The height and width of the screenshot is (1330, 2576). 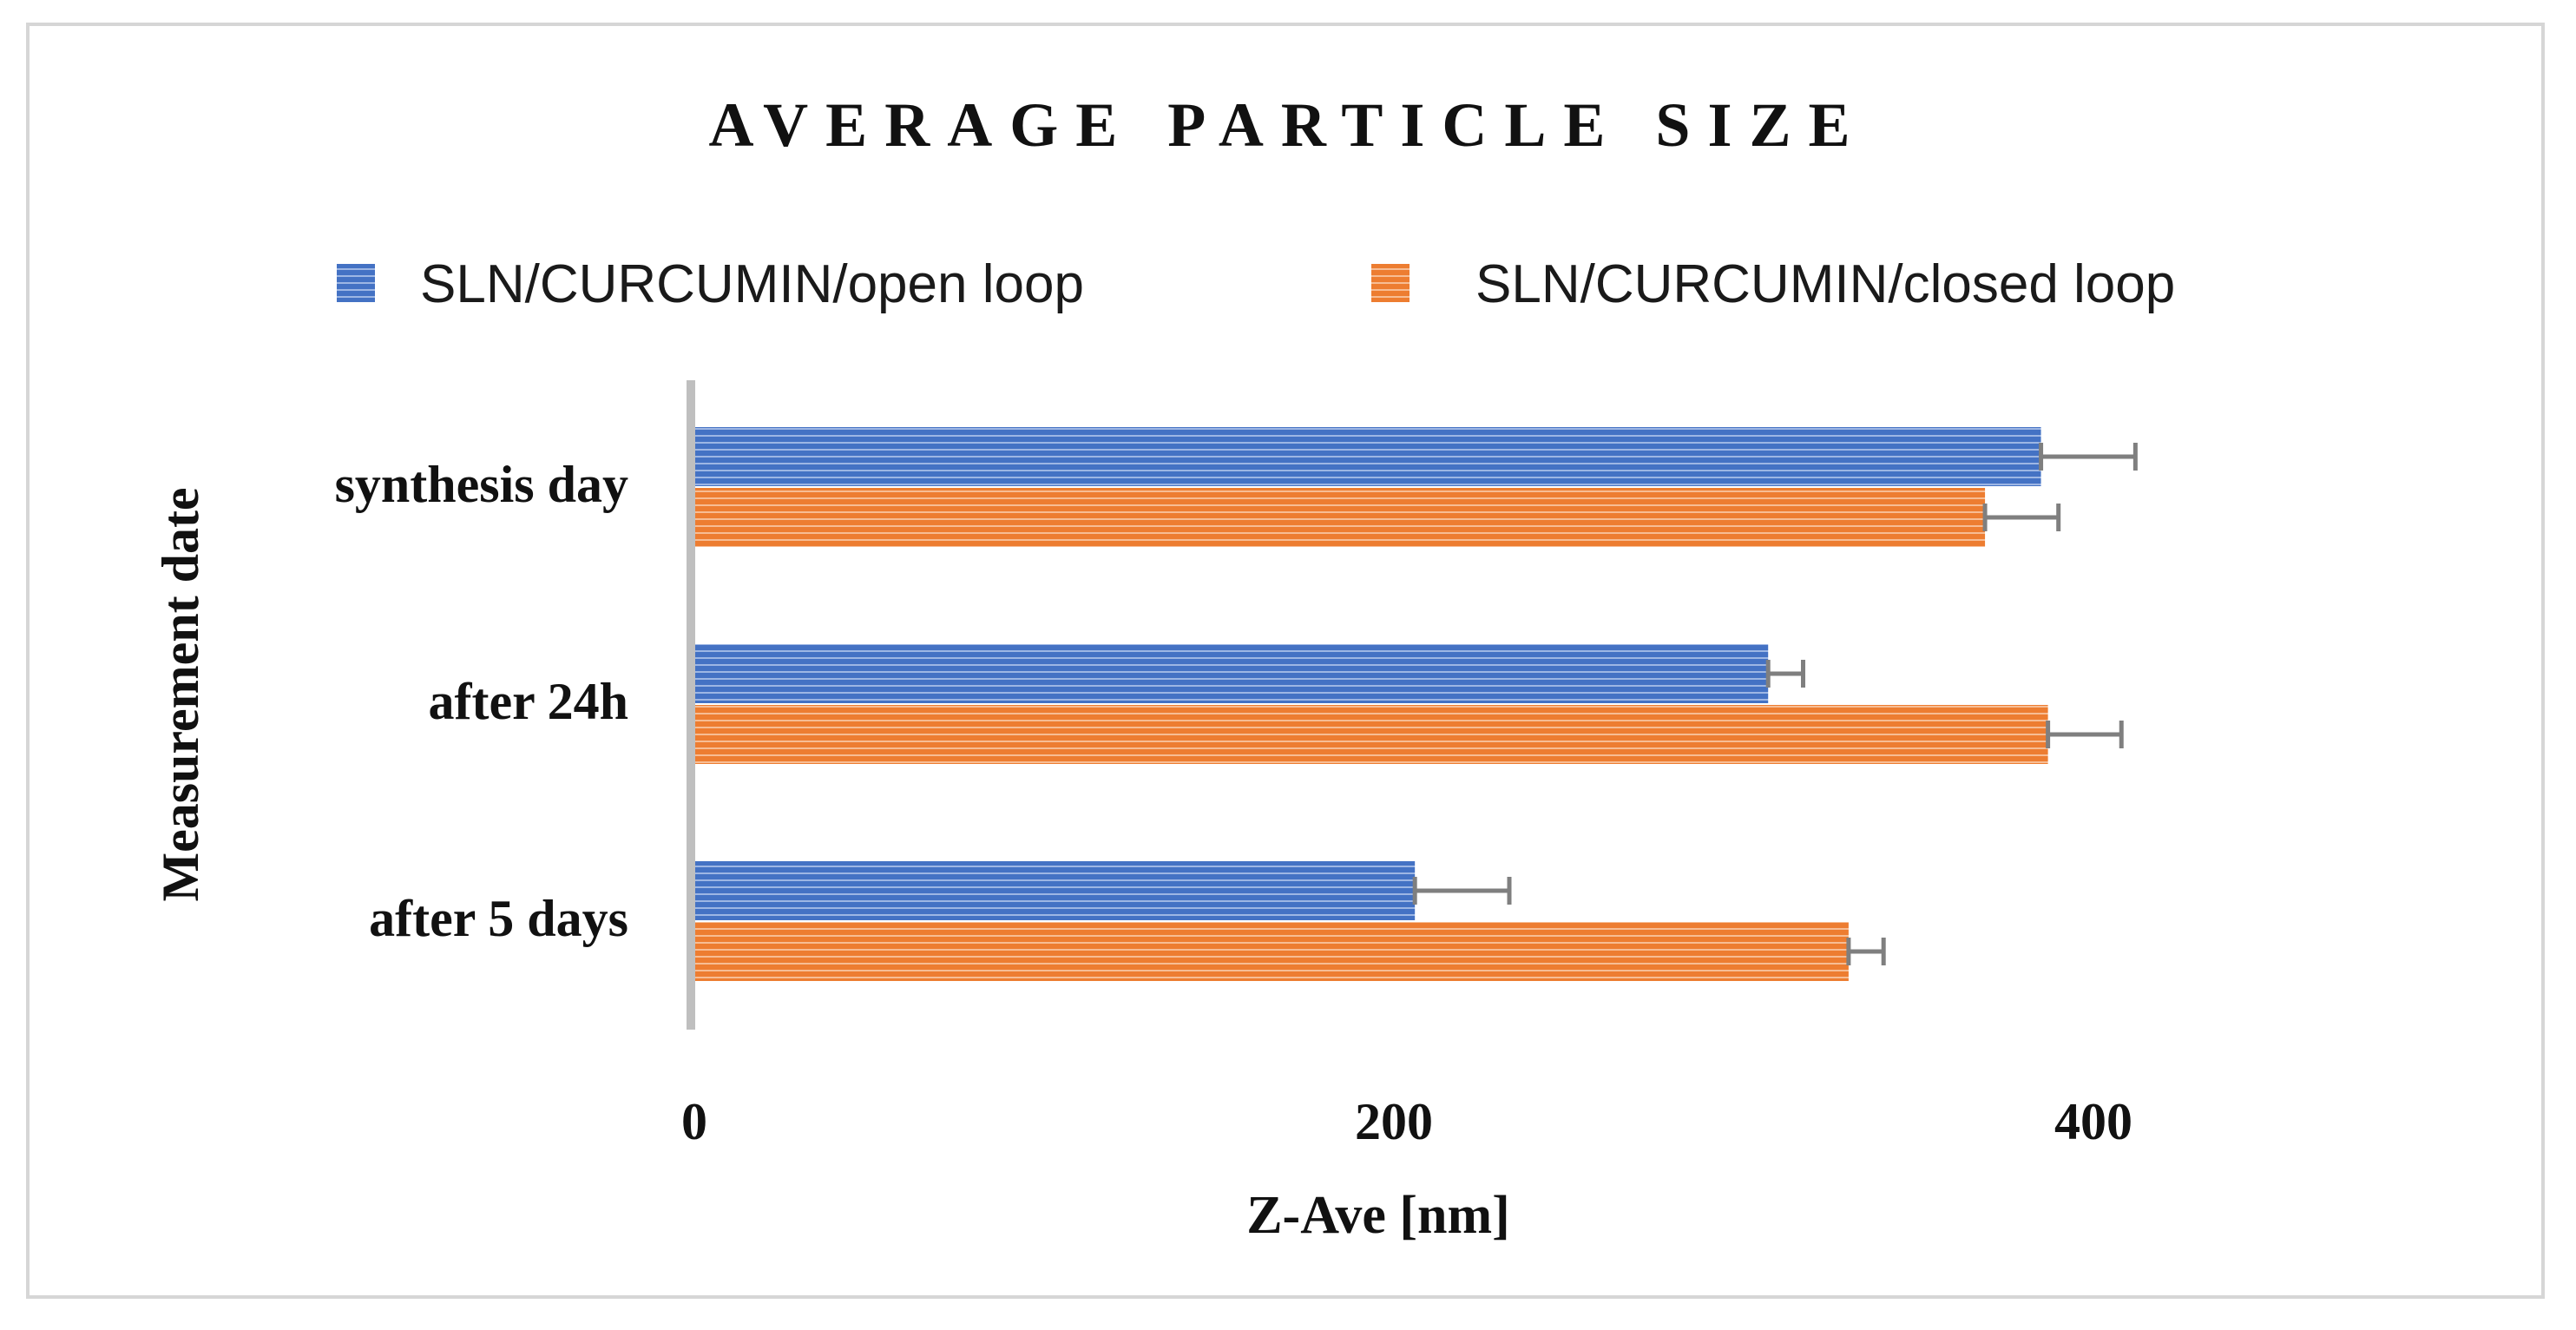 I want to click on error-bar-open-loop-after-24h, so click(x=1785, y=674).